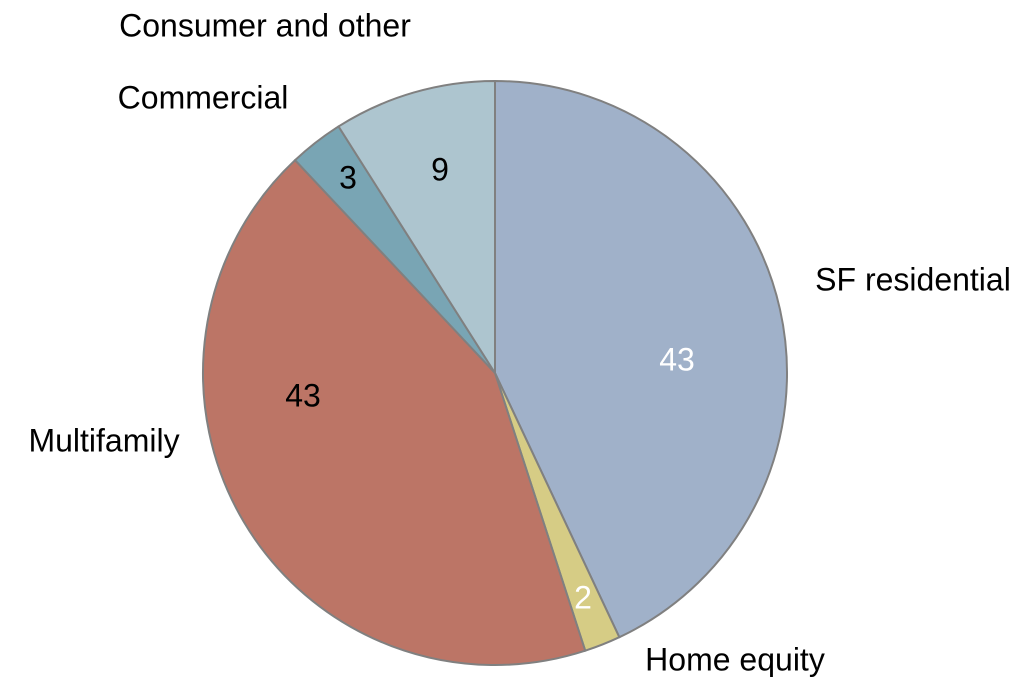  What do you see at coordinates (265, 25) in the screenshot?
I see `category-label: Consumer and other` at bounding box center [265, 25].